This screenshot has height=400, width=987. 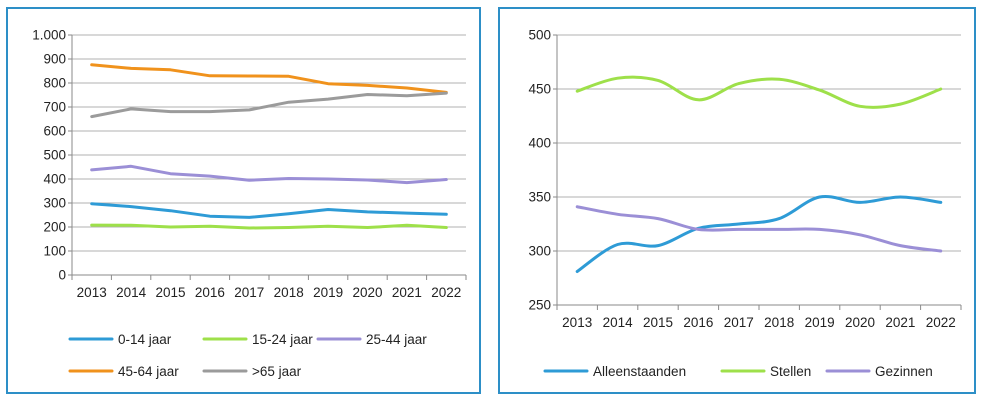 I want to click on legend-label-alleenstaanden: Alleenstaanden, so click(x=639, y=371).